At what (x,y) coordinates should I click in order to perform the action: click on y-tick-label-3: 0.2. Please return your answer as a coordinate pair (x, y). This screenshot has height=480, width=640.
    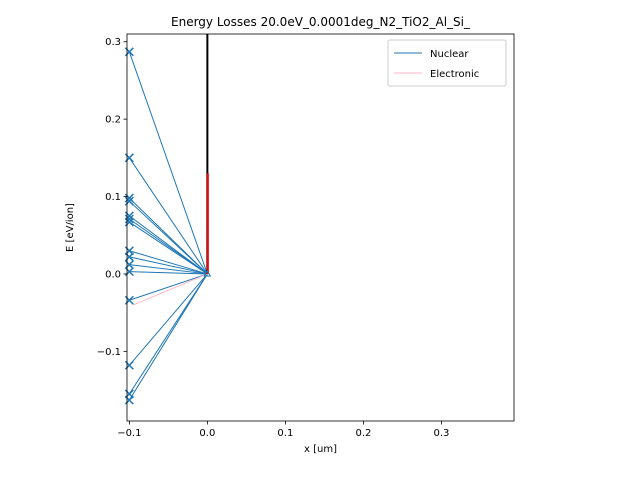
    Looking at the image, I should click on (113, 120).